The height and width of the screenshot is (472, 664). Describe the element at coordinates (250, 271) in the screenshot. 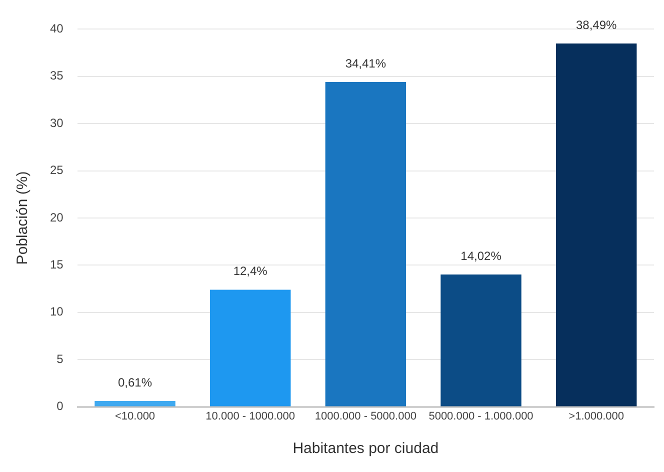

I see `data-label: 12,4%` at that location.